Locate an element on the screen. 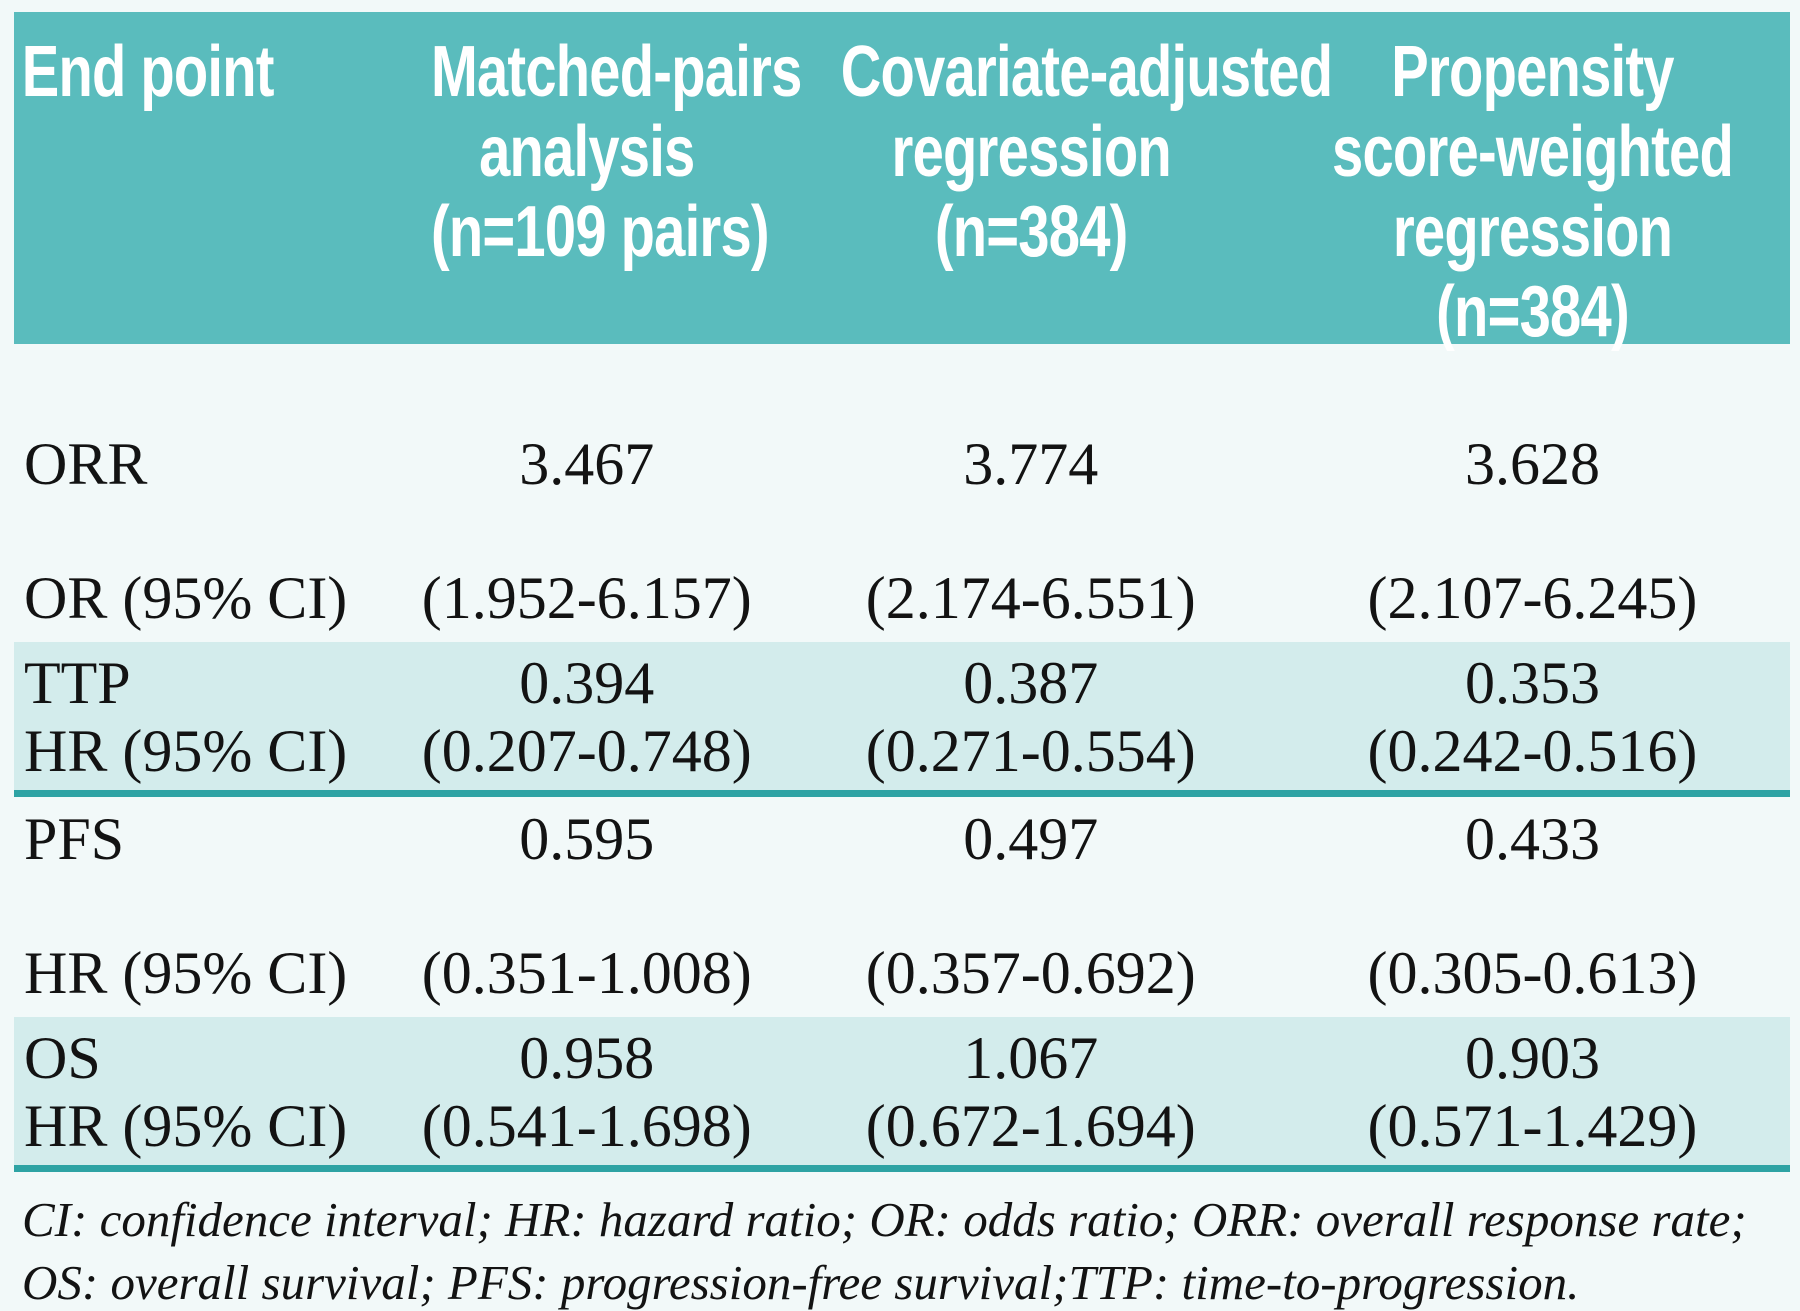 This screenshot has width=1800, height=1311. estimate-value: 0.497 is located at coordinates (1031, 839).